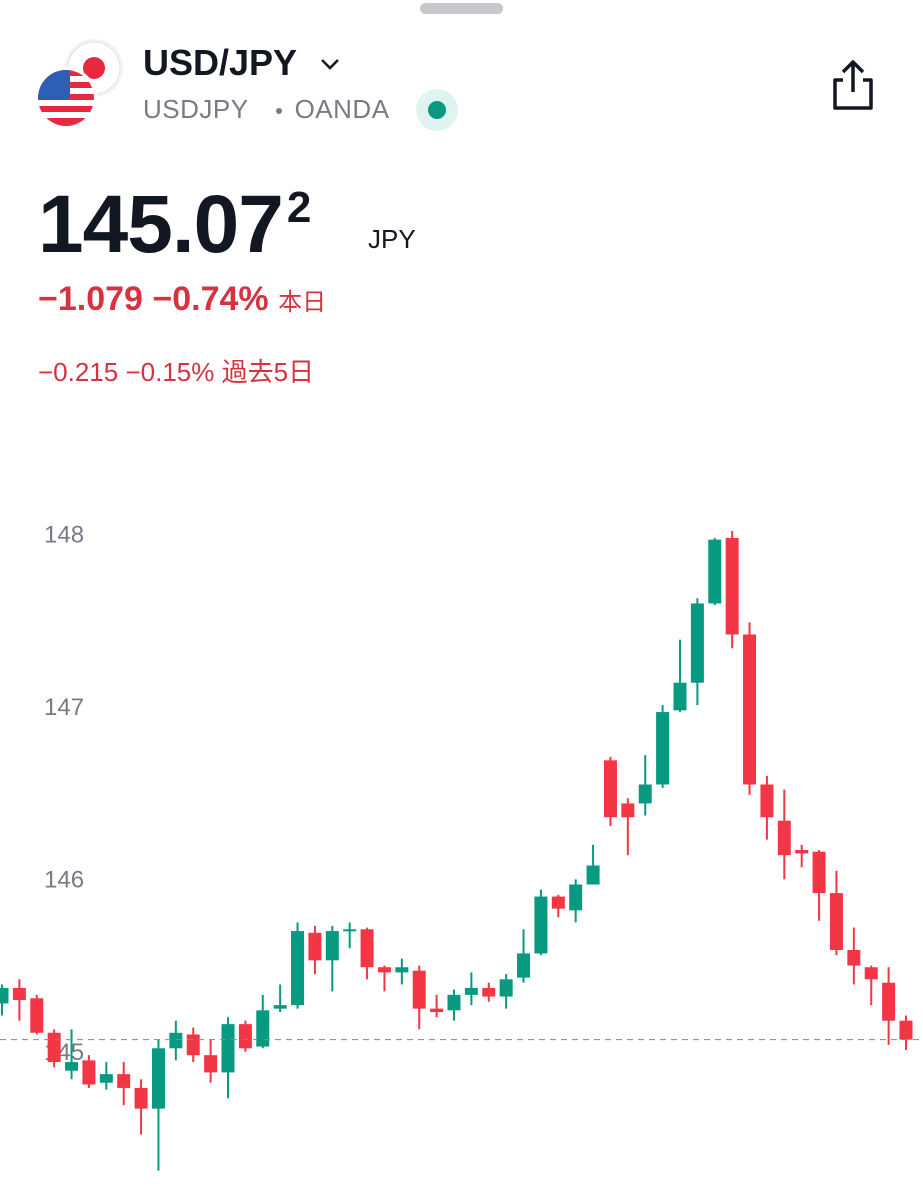 Image resolution: width=923 pixels, height=1200 pixels. I want to click on header-graphics, so click(454, 67).